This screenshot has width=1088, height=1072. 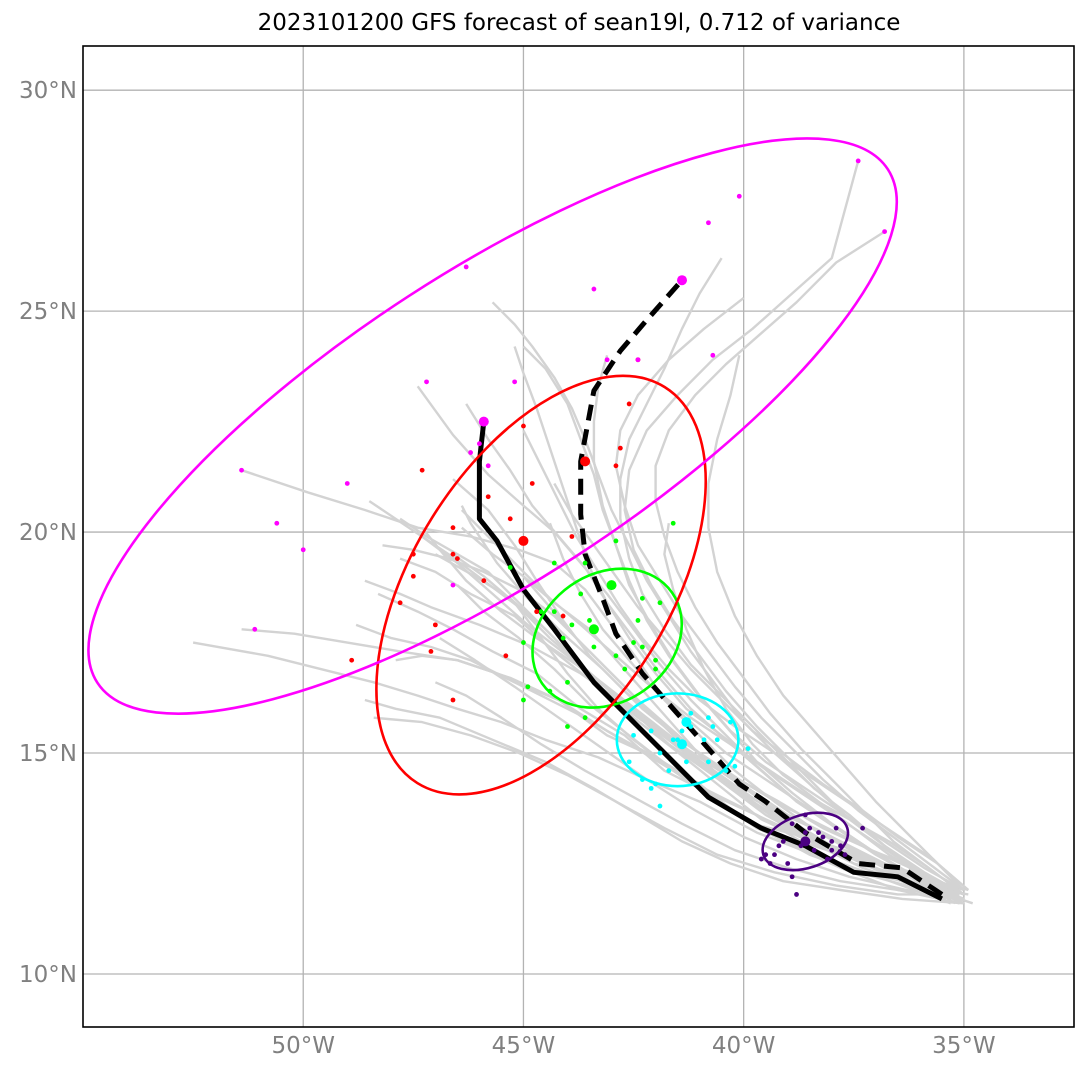 I want to click on x-tick-label-3: 35°W, so click(x=964, y=1046).